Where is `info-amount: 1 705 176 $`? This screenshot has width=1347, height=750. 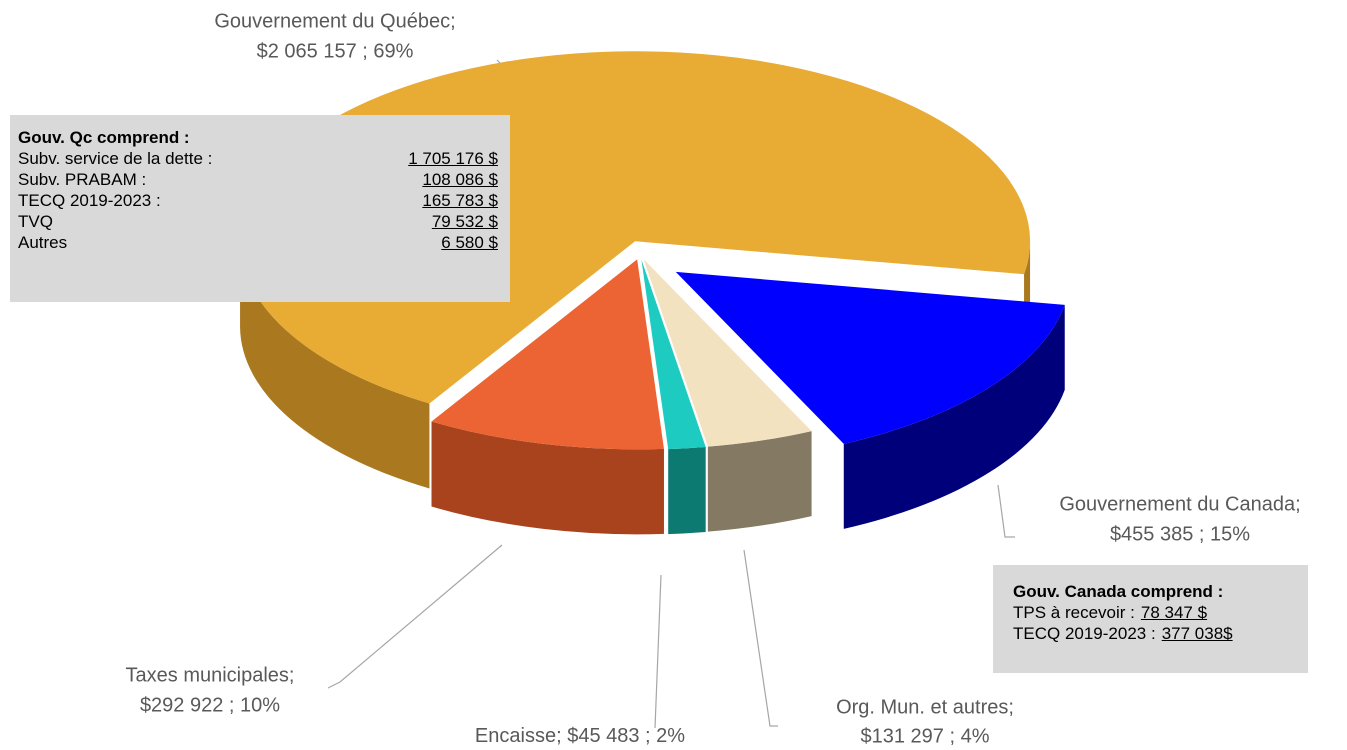 info-amount: 1 705 176 $ is located at coordinates (453, 158).